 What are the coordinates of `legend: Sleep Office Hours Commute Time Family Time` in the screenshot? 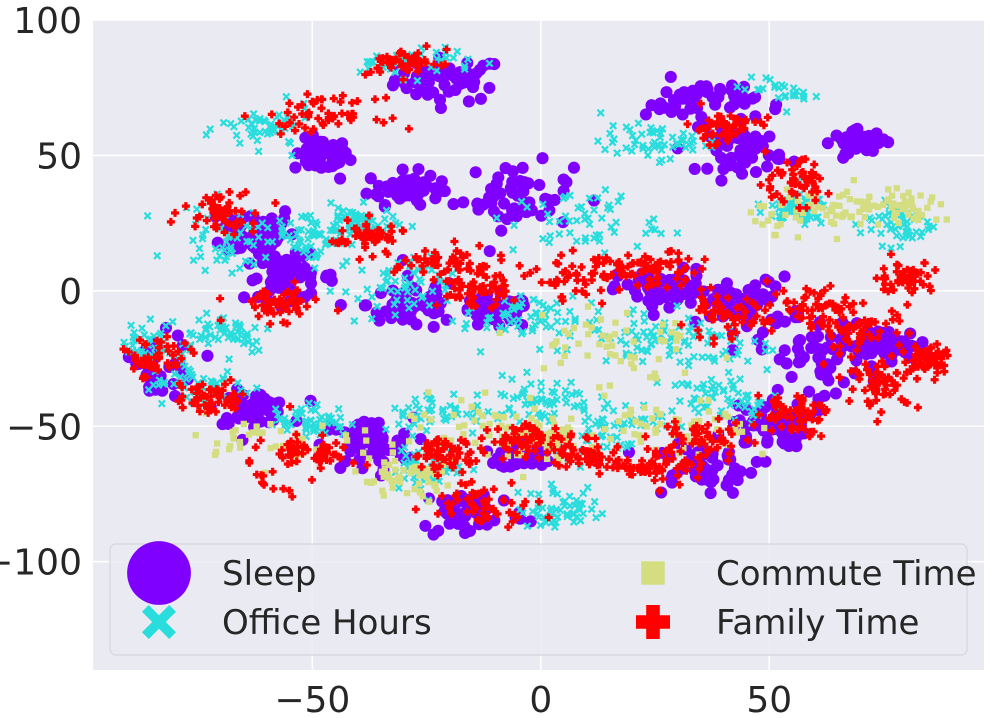 It's located at (543, 598).